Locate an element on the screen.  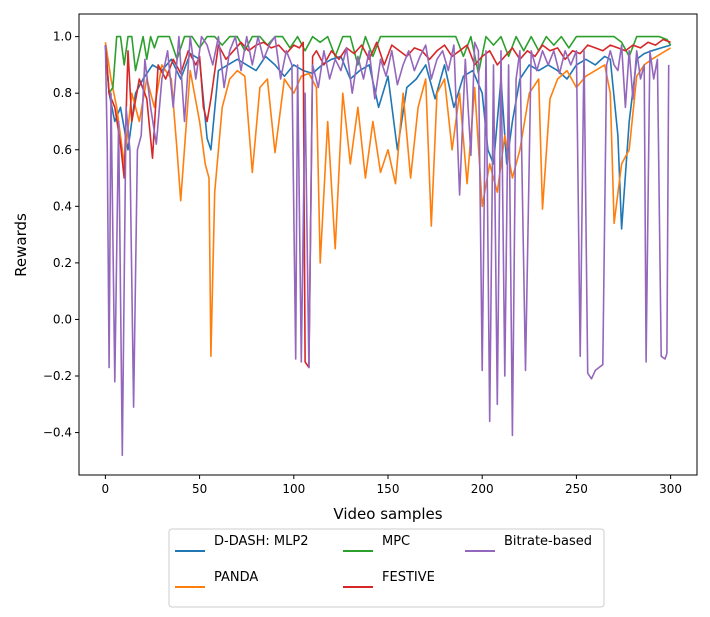
legend-label: D-DASH: MLP2 is located at coordinates (261, 541).